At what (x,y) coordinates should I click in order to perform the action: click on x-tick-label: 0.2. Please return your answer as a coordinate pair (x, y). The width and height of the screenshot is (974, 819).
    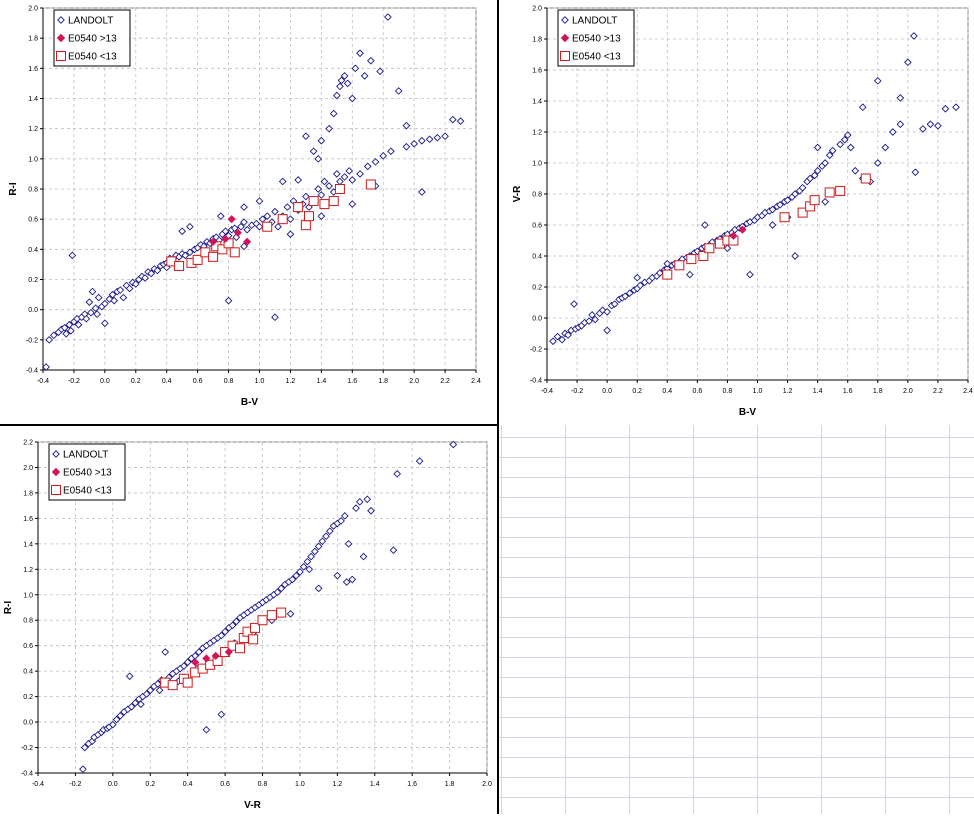
    Looking at the image, I should click on (637, 391).